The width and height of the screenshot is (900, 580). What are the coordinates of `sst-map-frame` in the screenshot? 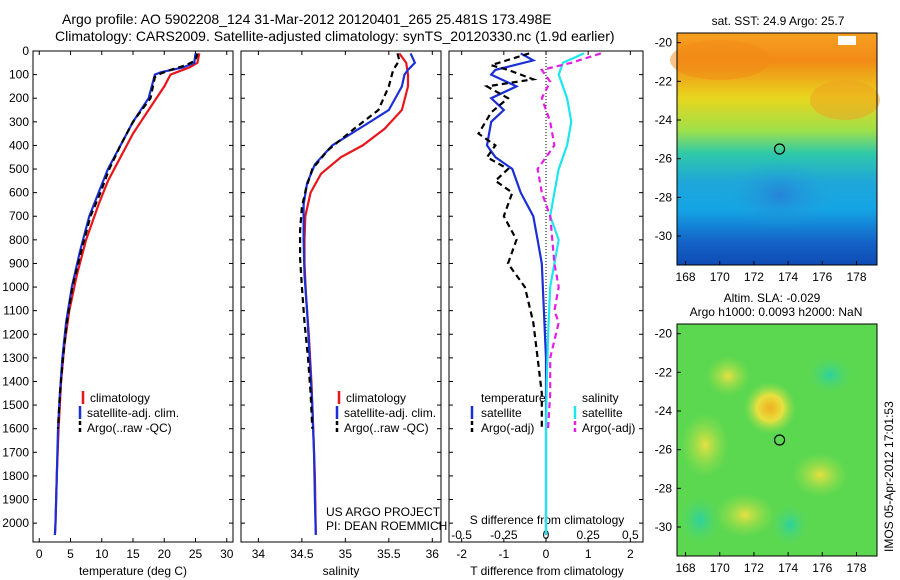 It's located at (777, 149).